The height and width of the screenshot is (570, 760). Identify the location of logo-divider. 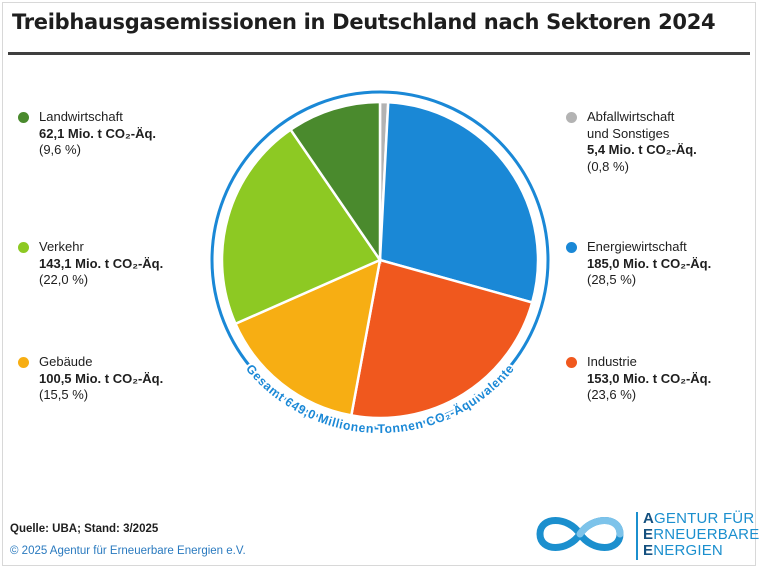
(637, 536).